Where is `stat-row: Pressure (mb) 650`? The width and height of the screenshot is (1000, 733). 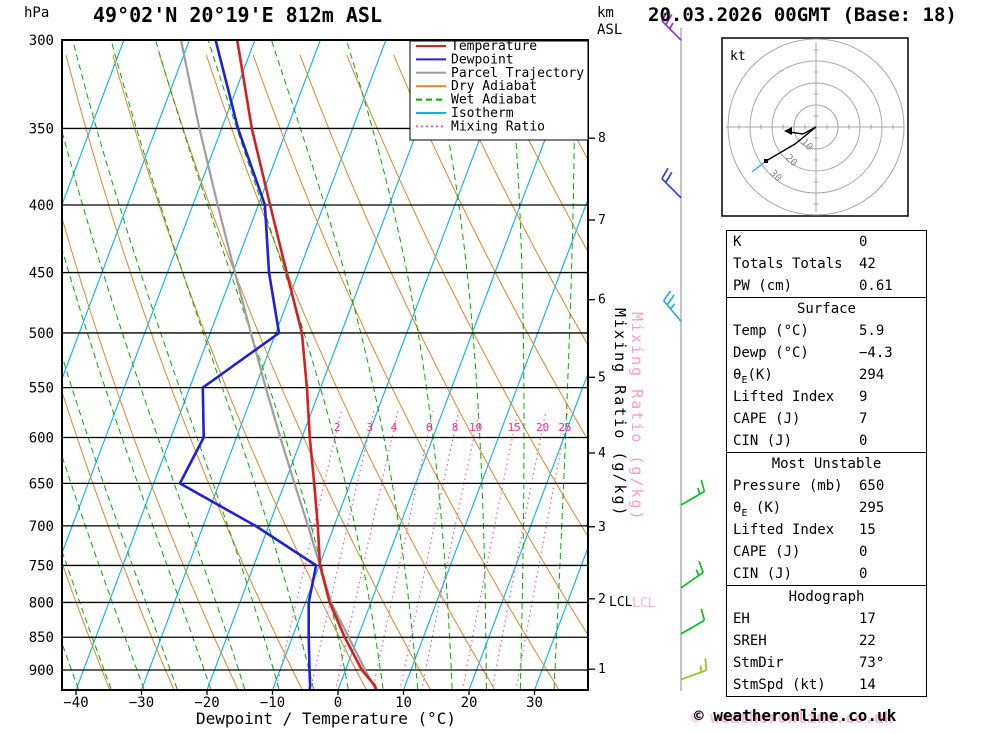
stat-row: Pressure (mb) 650 is located at coordinates (826, 486).